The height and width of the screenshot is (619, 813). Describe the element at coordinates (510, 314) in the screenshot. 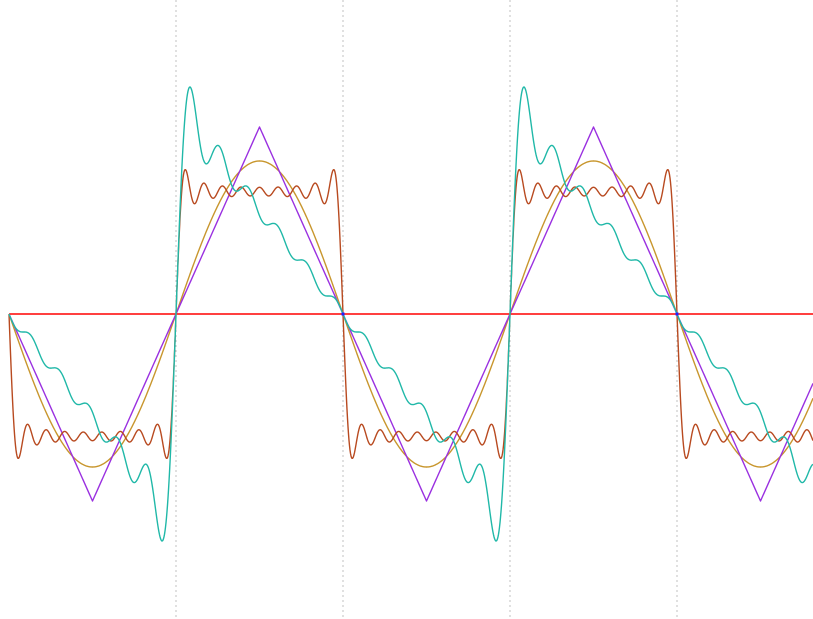

I see `axis-tick-dots` at that location.